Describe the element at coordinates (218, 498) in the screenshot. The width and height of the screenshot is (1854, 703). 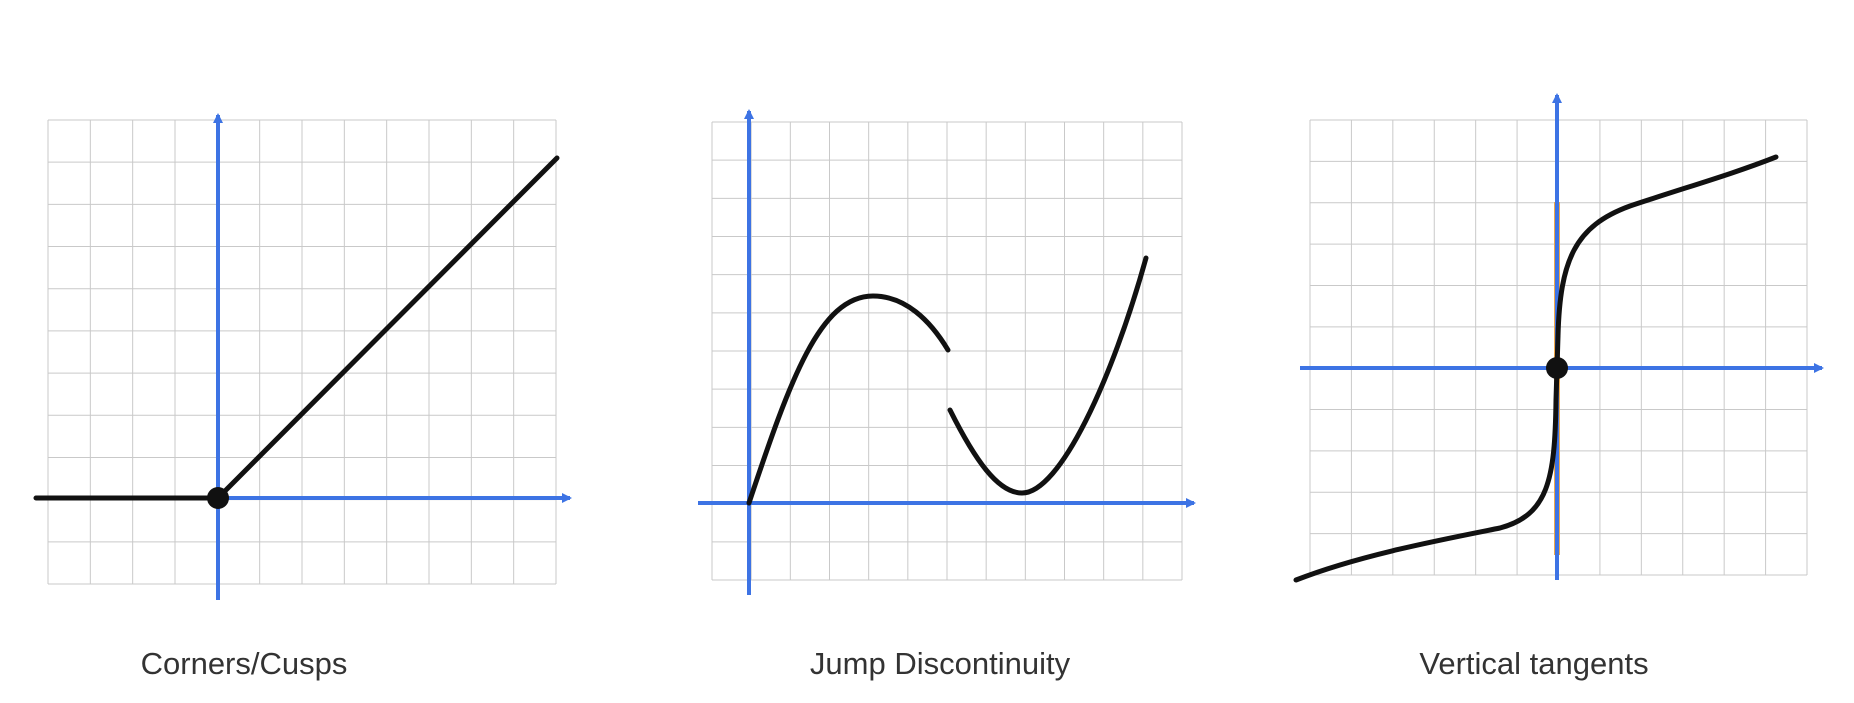
I see `corner-point` at that location.